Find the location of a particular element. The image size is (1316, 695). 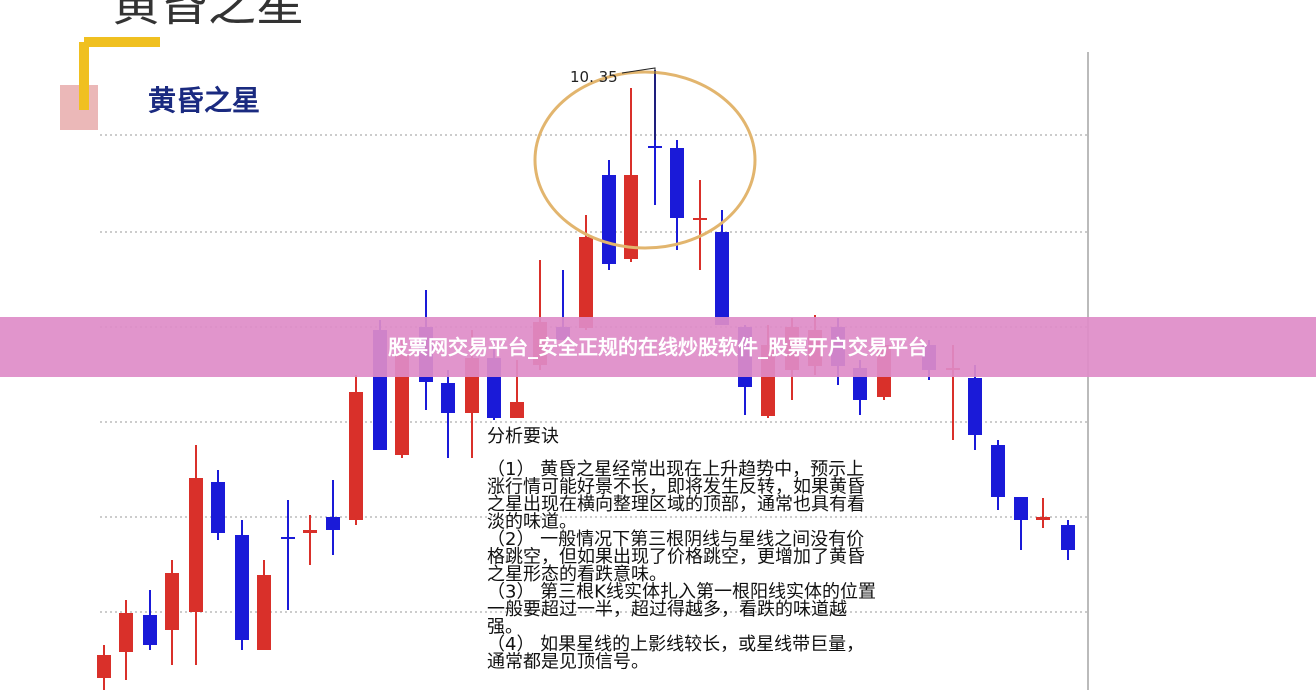

banner is located at coordinates (658, 347).